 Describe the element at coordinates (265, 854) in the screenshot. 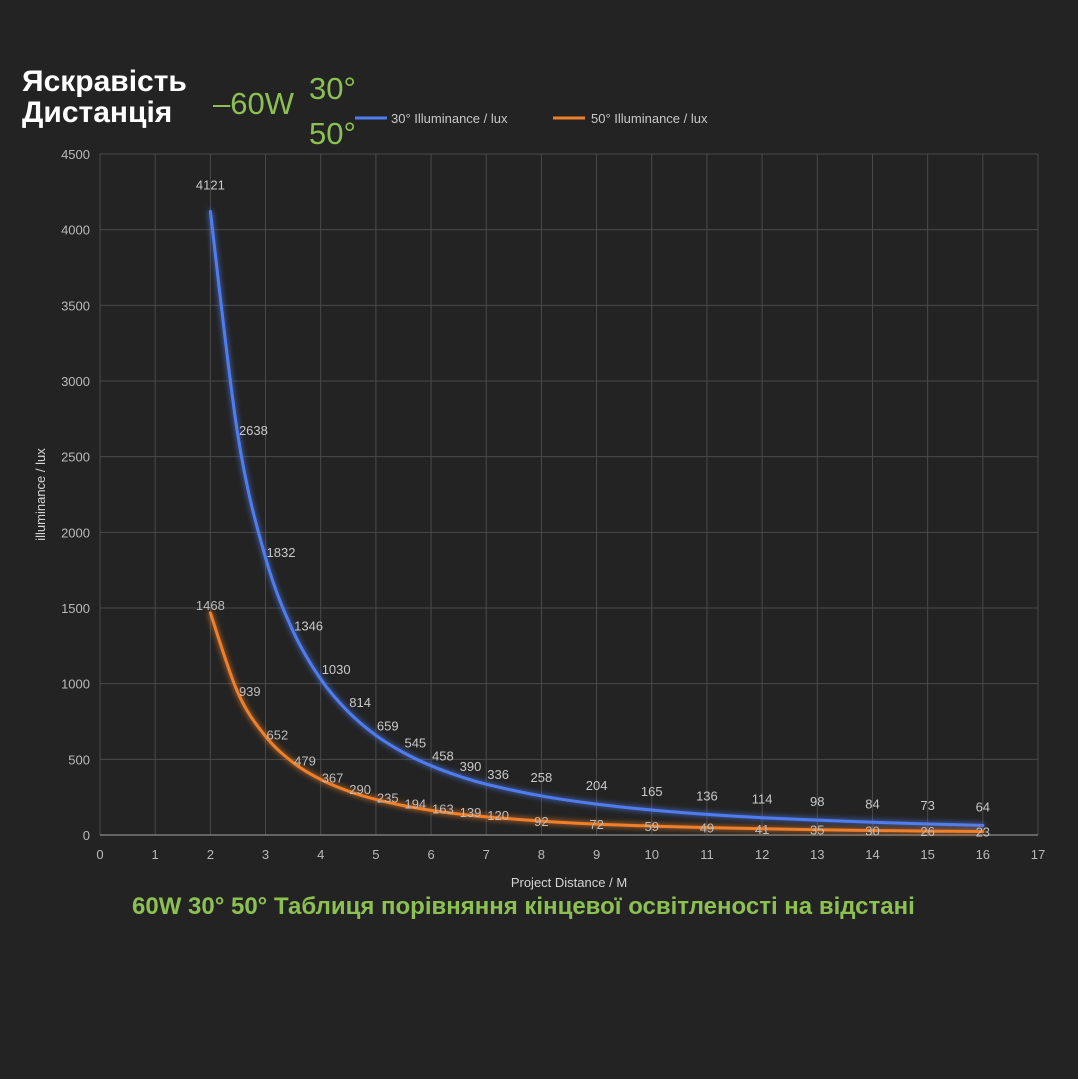

I see `x-tick-label: 3` at that location.